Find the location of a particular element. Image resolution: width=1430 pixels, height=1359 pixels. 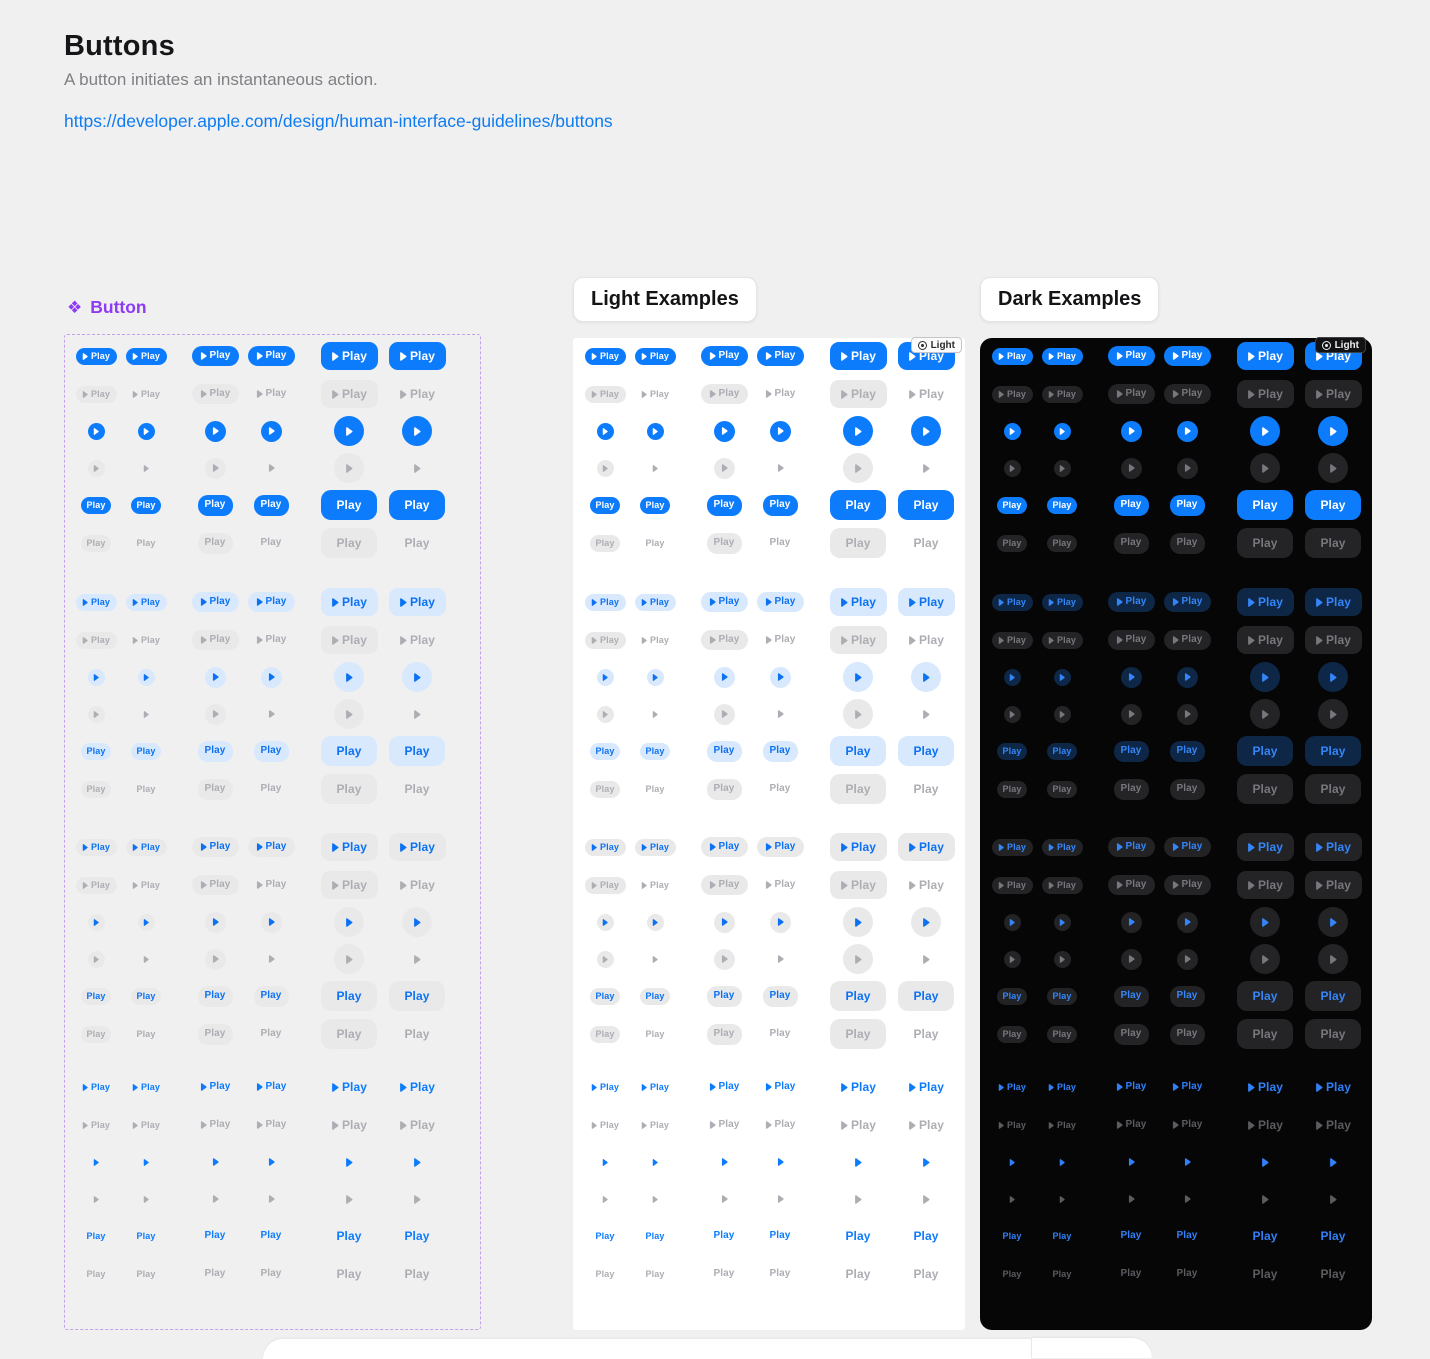

play-button-gray-large-label-only: Play is located at coordinates (417, 996).